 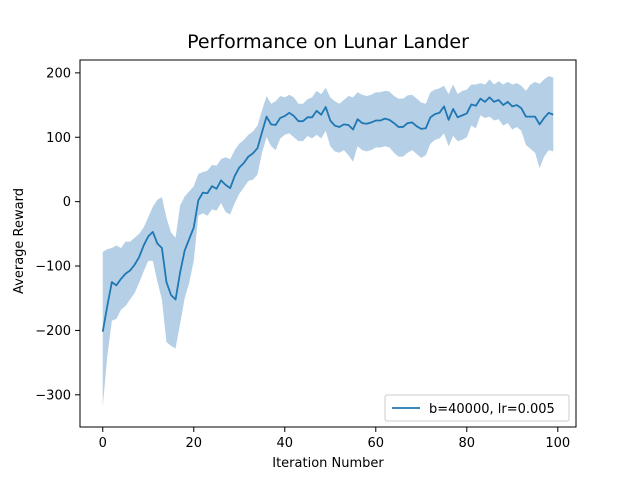 What do you see at coordinates (557, 443) in the screenshot?
I see `x-tick-label: 100` at bounding box center [557, 443].